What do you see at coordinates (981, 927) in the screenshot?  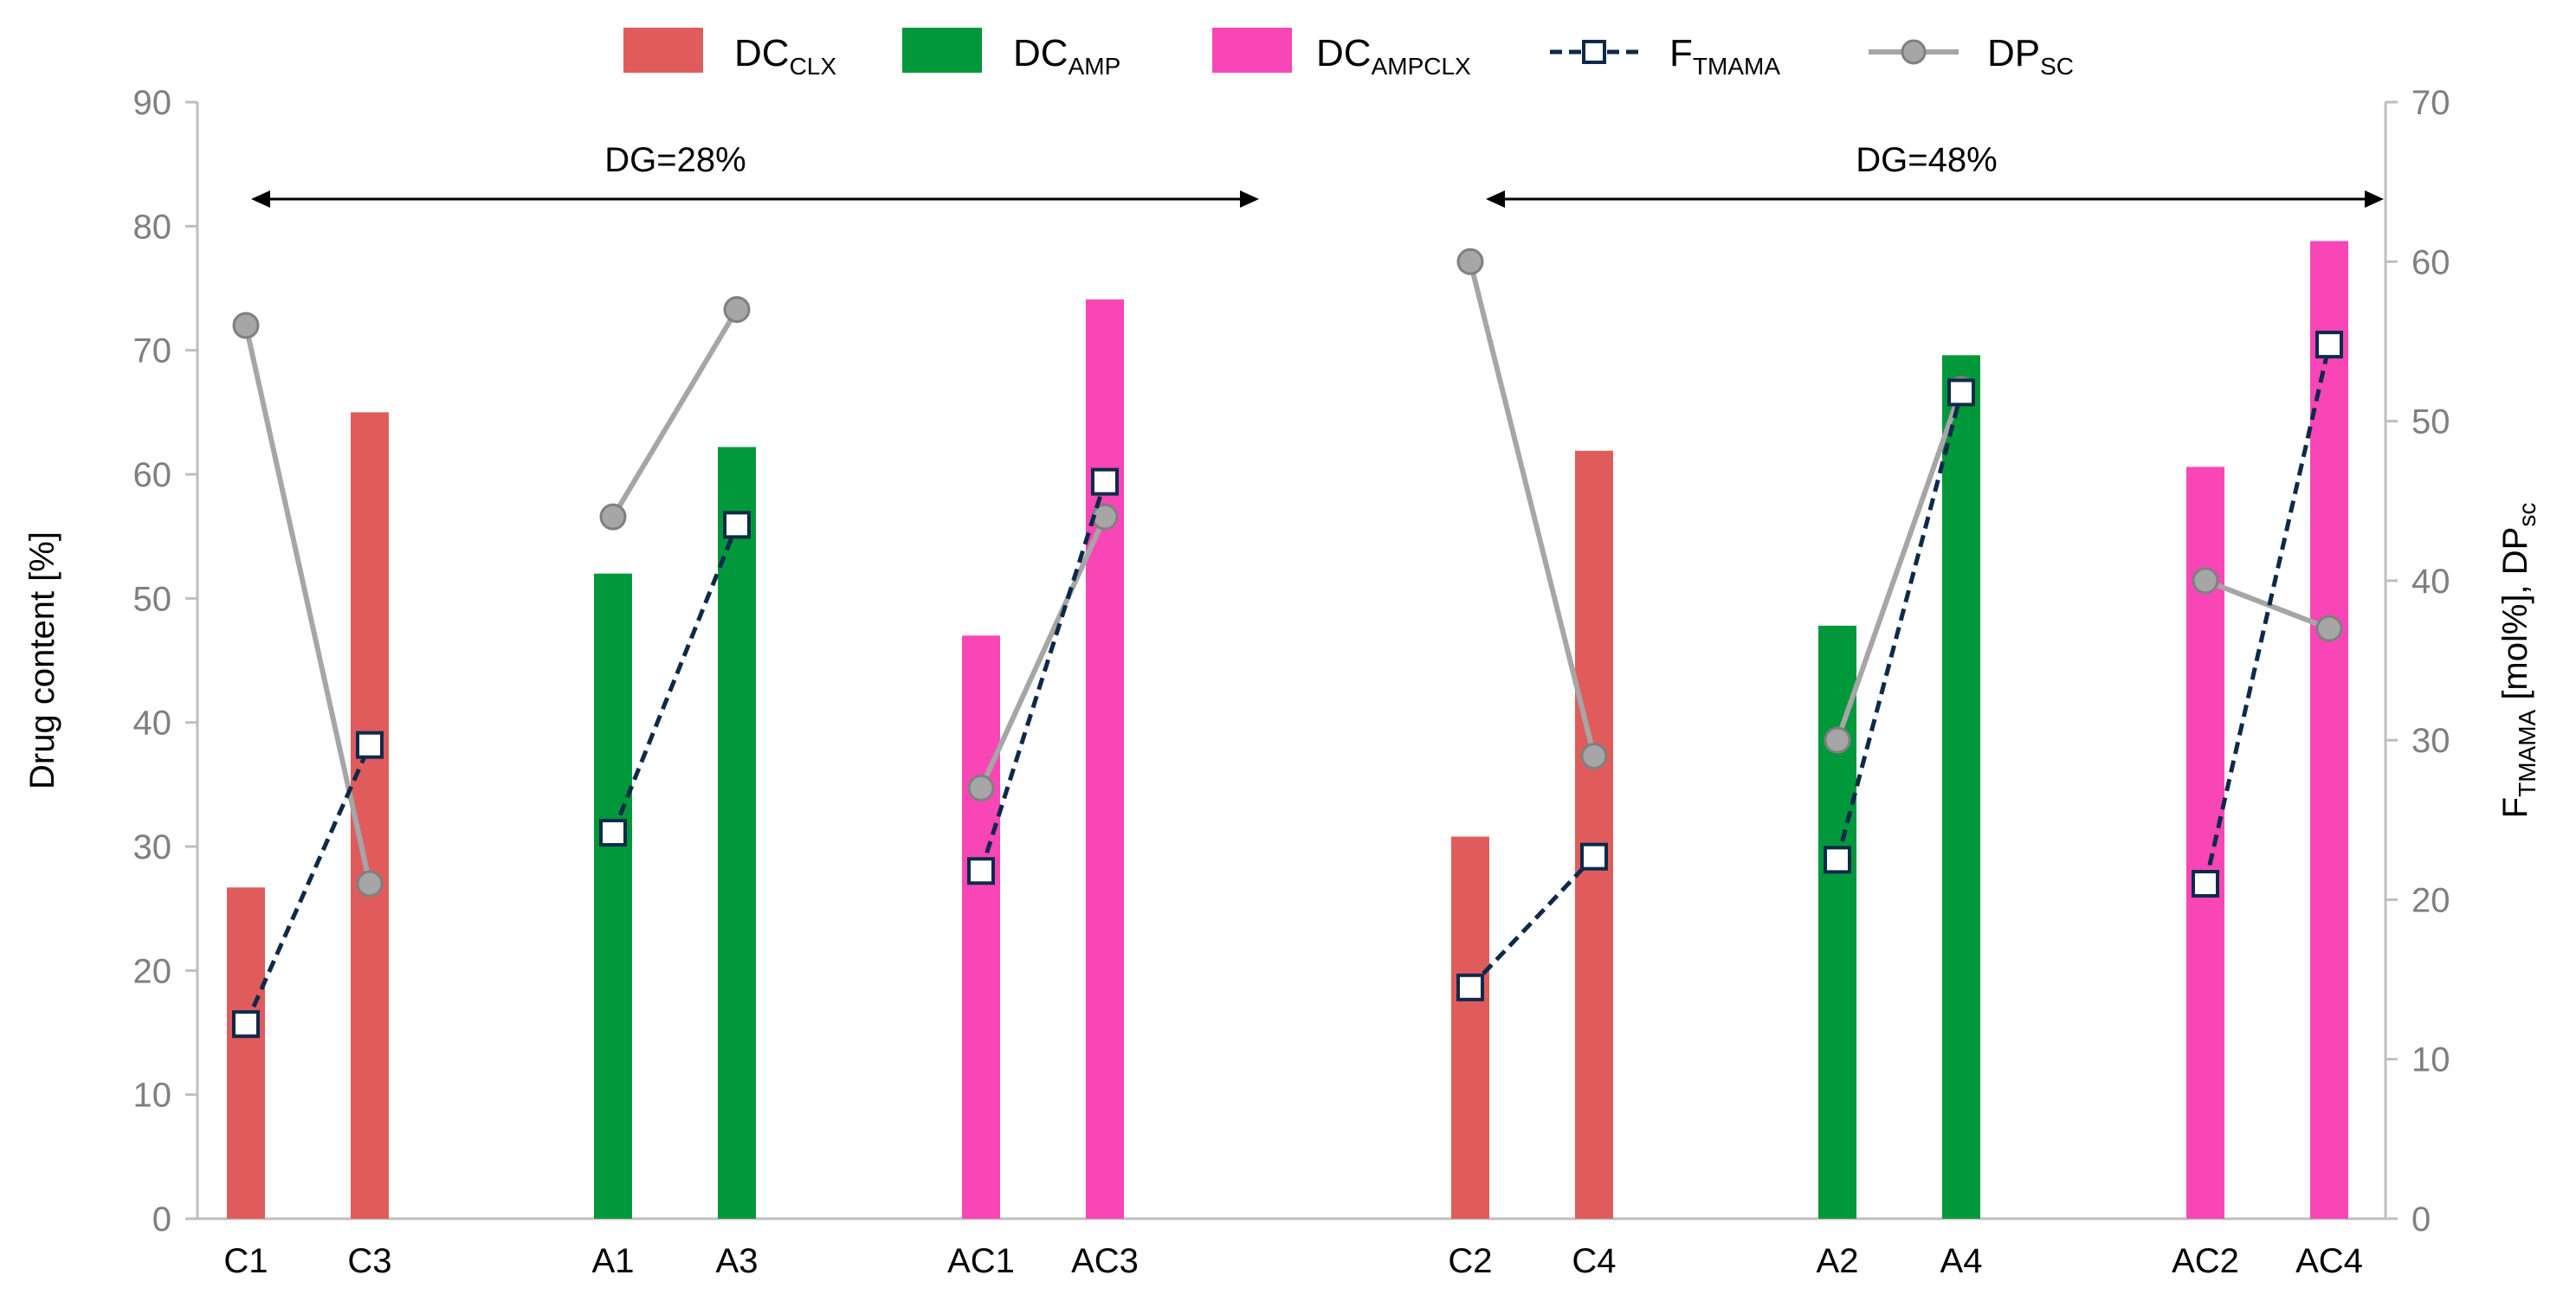 I see `bar-ac1` at bounding box center [981, 927].